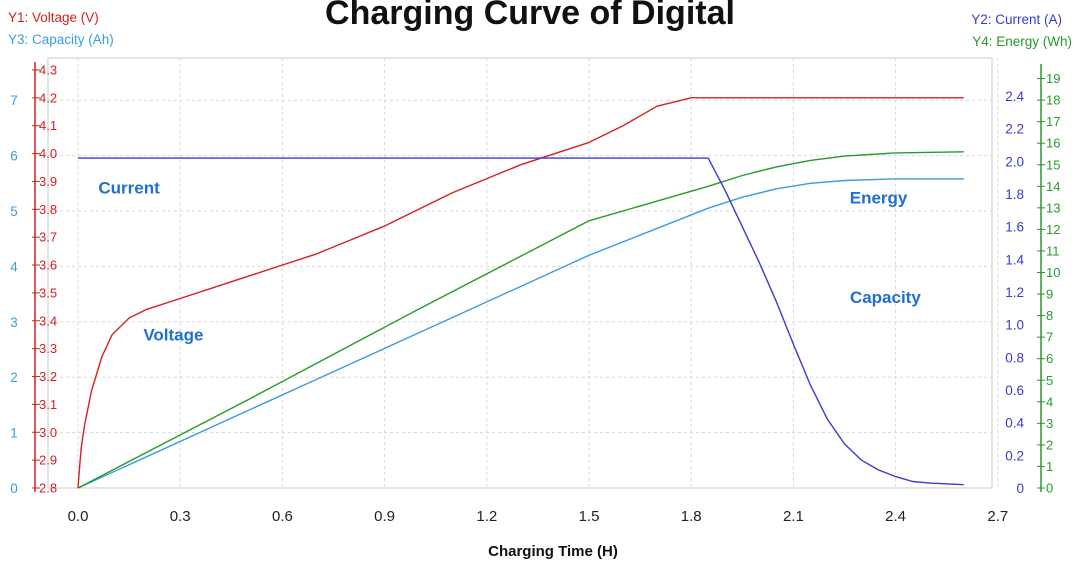  What do you see at coordinates (14, 156) in the screenshot?
I see `y3-tick-label: 6` at bounding box center [14, 156].